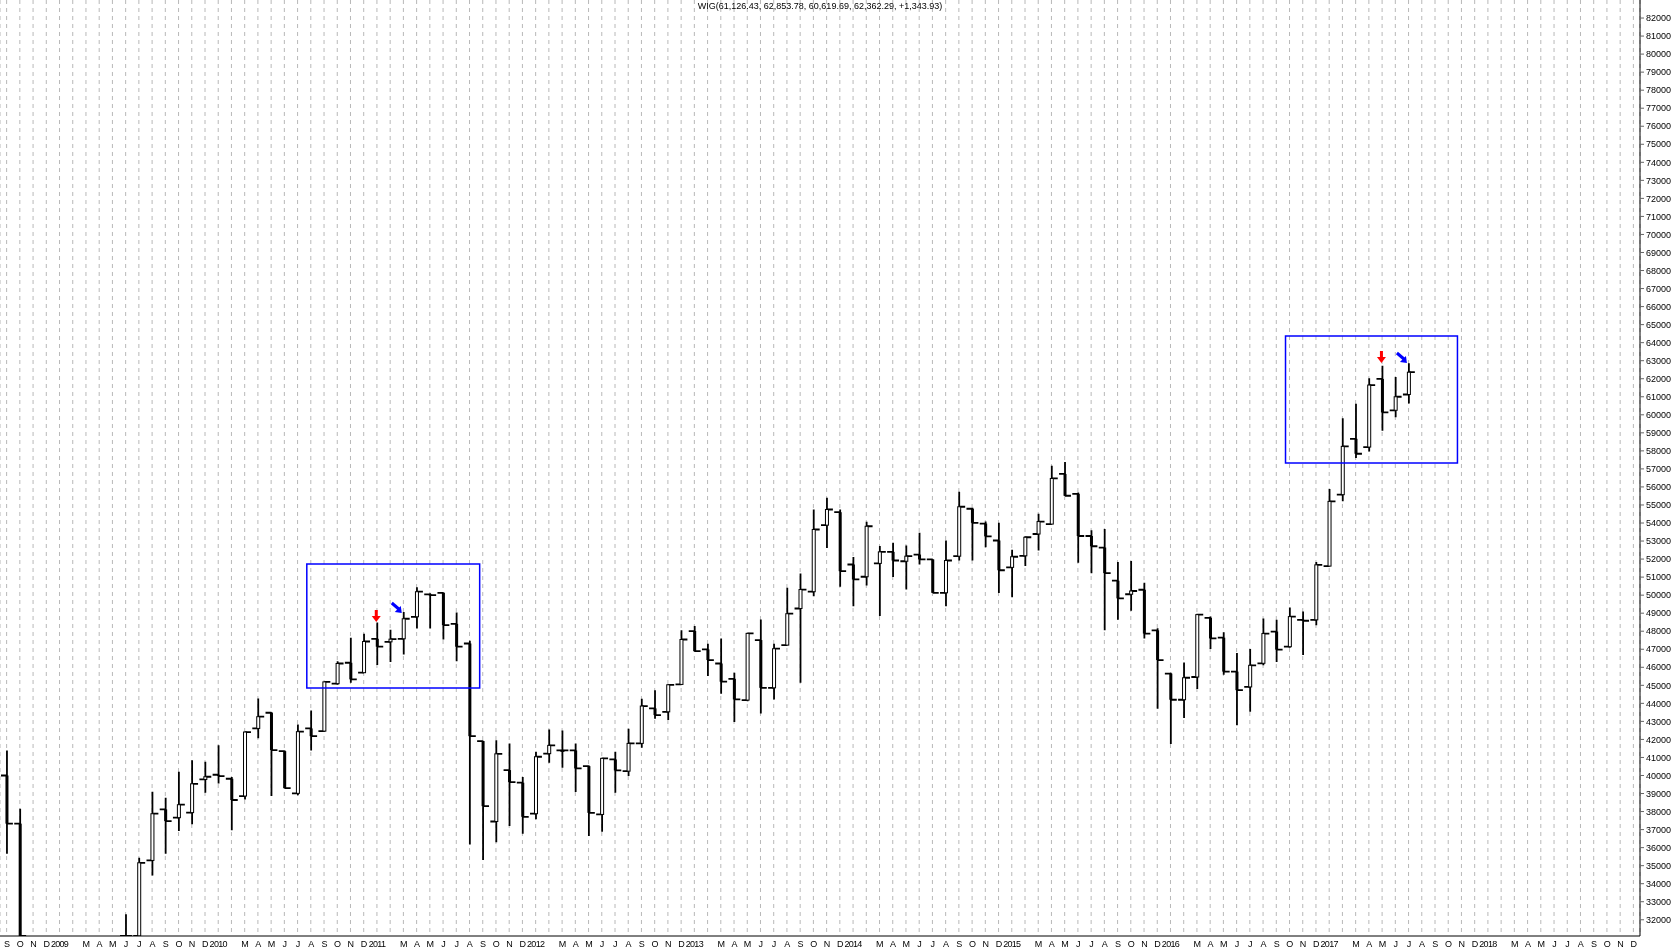 The image size is (1680, 948). Describe the element at coordinates (1659, 252) in the screenshot. I see `y-tick-label: 69000` at that location.